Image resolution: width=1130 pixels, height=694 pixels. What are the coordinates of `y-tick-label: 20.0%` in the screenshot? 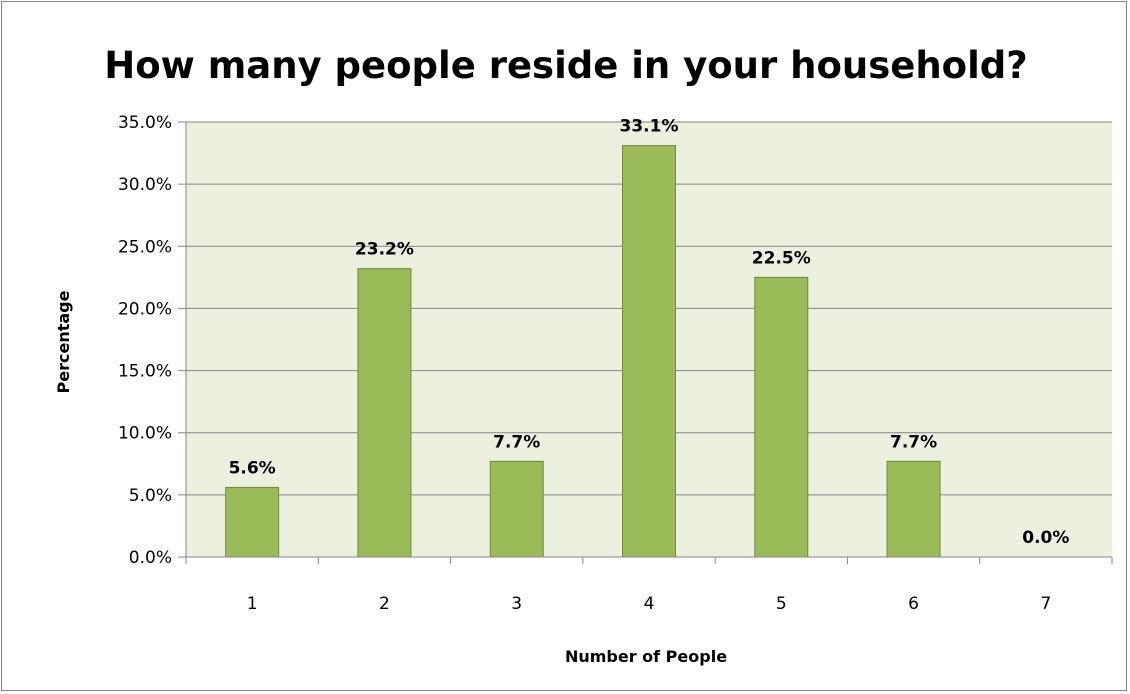 It's located at (145, 309).